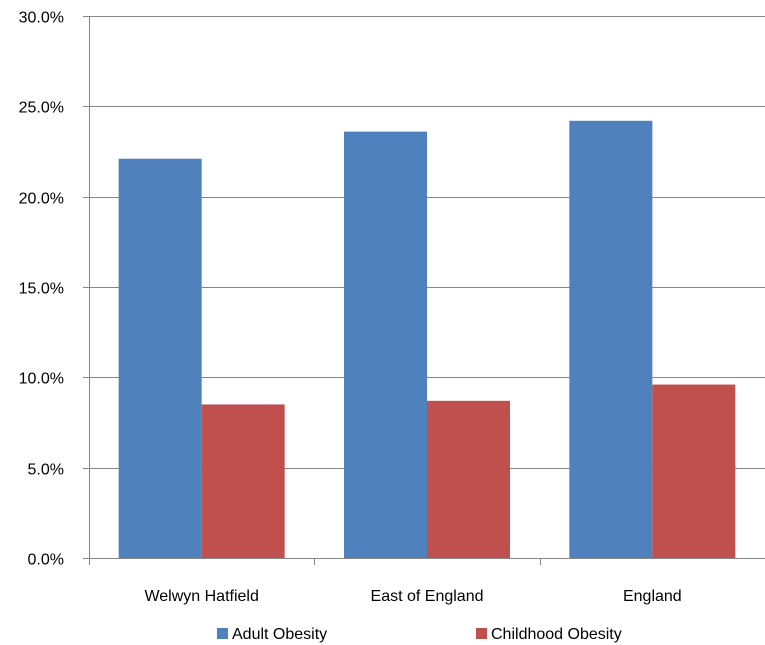  I want to click on y-tick-label: 5.0%, so click(46, 470).